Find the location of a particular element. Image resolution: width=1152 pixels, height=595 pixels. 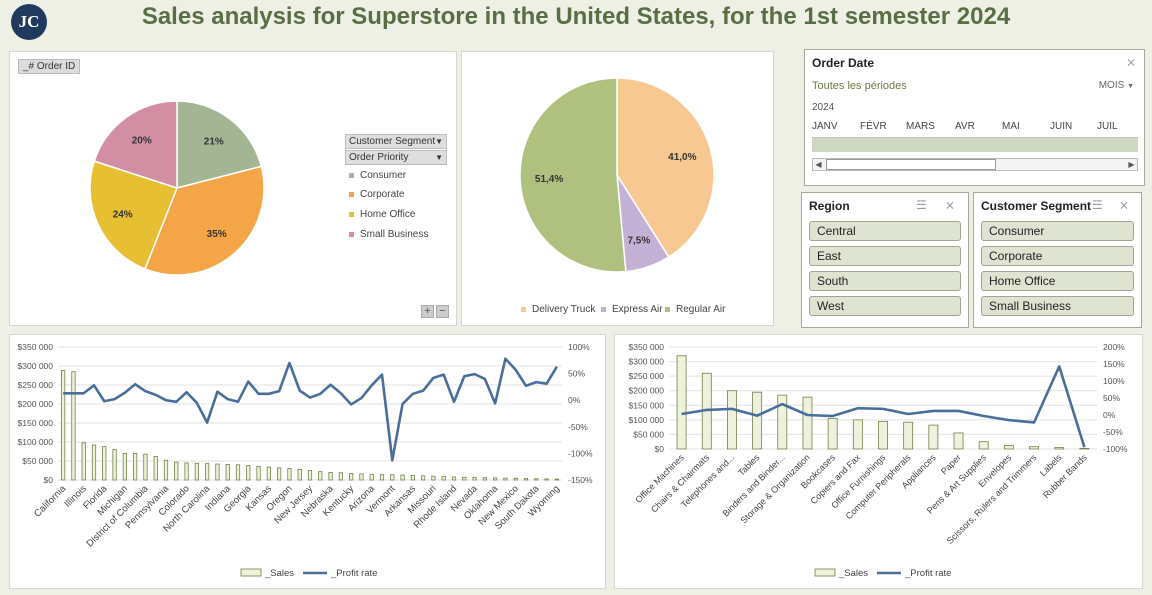

legend-sales-swatch is located at coordinates (251, 572).